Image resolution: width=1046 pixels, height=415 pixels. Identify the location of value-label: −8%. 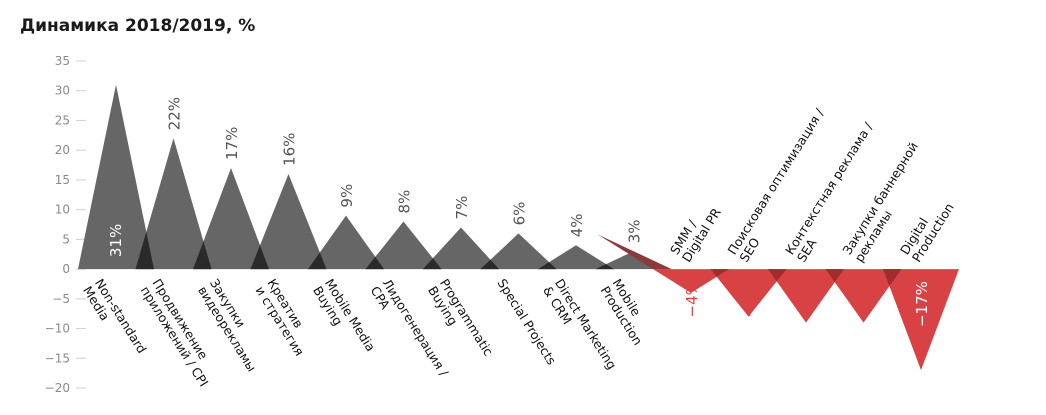
(750, 299).